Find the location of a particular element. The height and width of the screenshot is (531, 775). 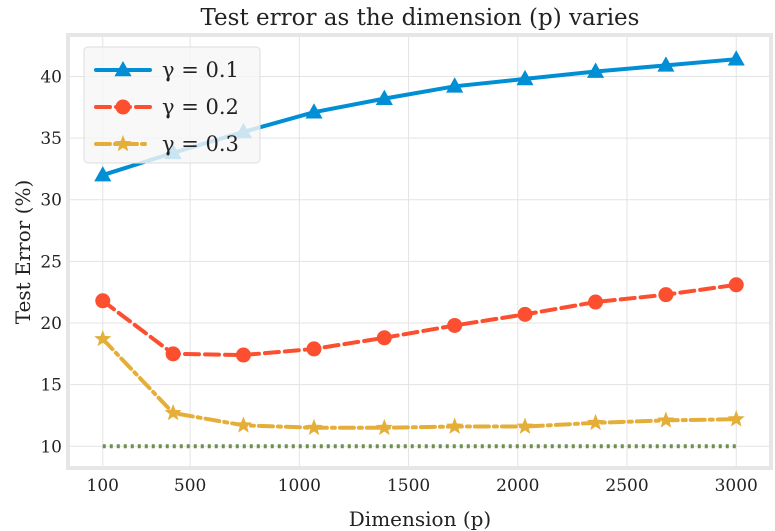

x-tick-label: 1000 is located at coordinates (299, 486).